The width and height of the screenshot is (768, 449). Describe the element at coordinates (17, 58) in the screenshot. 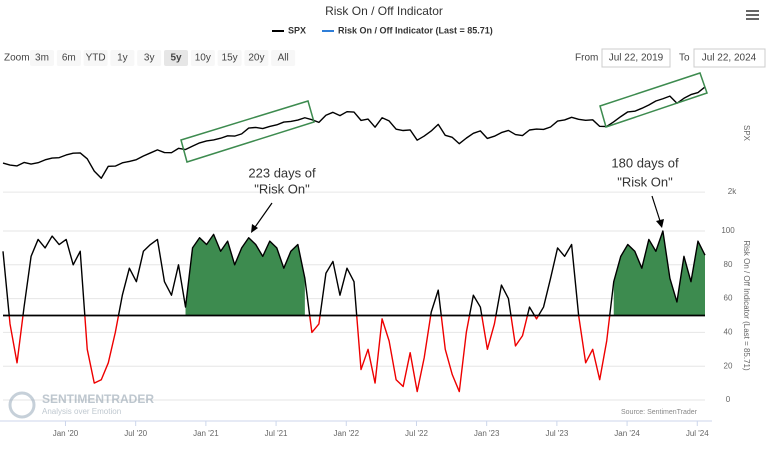

I see `zoom-label: Zoom` at that location.